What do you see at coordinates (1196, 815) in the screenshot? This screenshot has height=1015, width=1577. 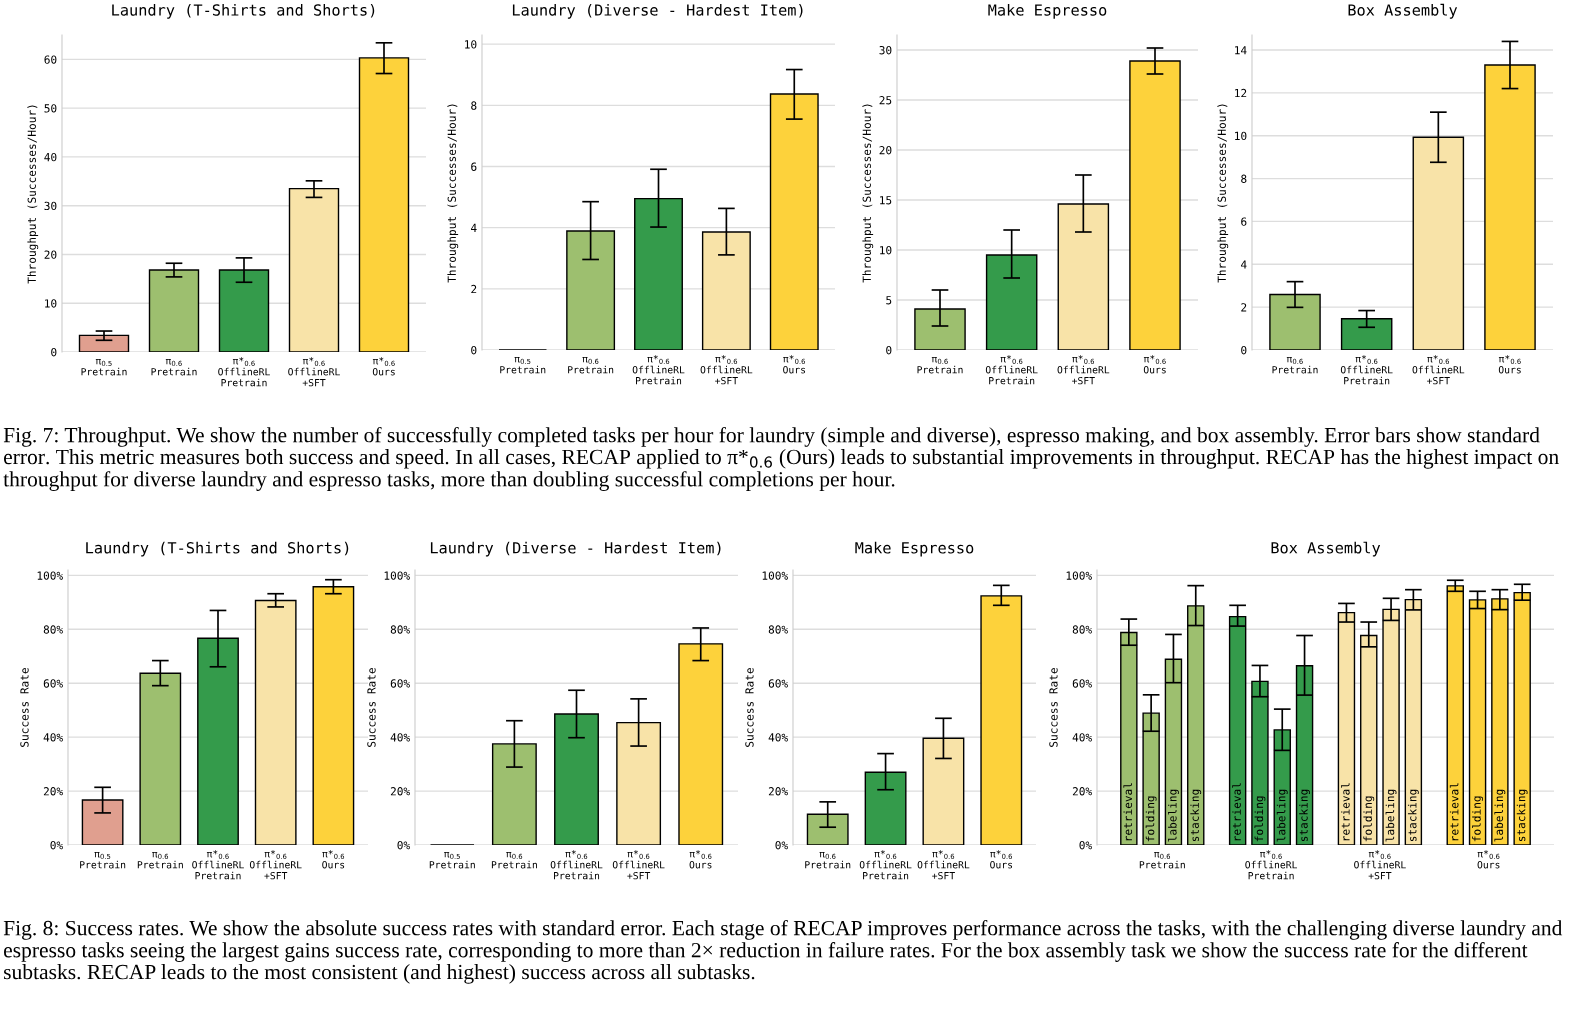 I see `series-label: stacking` at bounding box center [1196, 815].